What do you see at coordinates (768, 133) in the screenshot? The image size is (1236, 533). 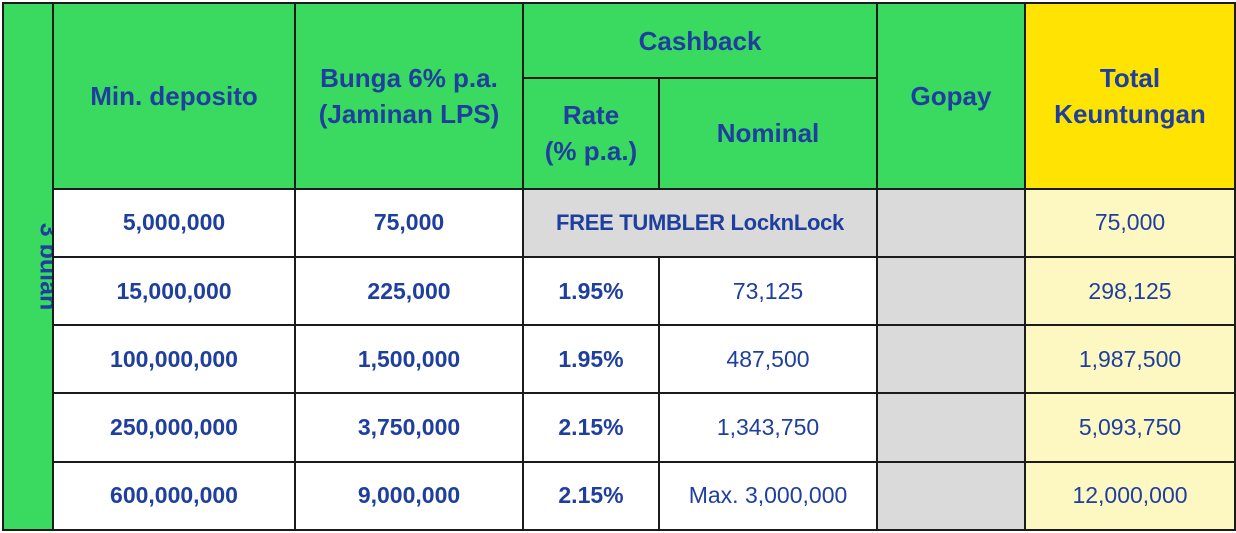 I see `header-nominal: Nominal` at bounding box center [768, 133].